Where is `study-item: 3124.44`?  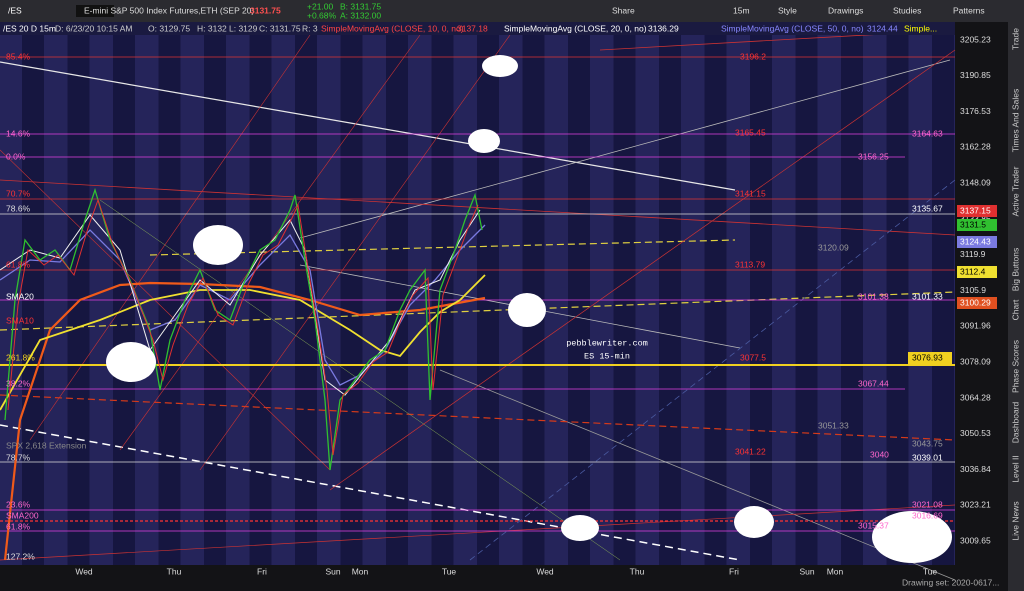
study-item: 3124.44 is located at coordinates (882, 28).